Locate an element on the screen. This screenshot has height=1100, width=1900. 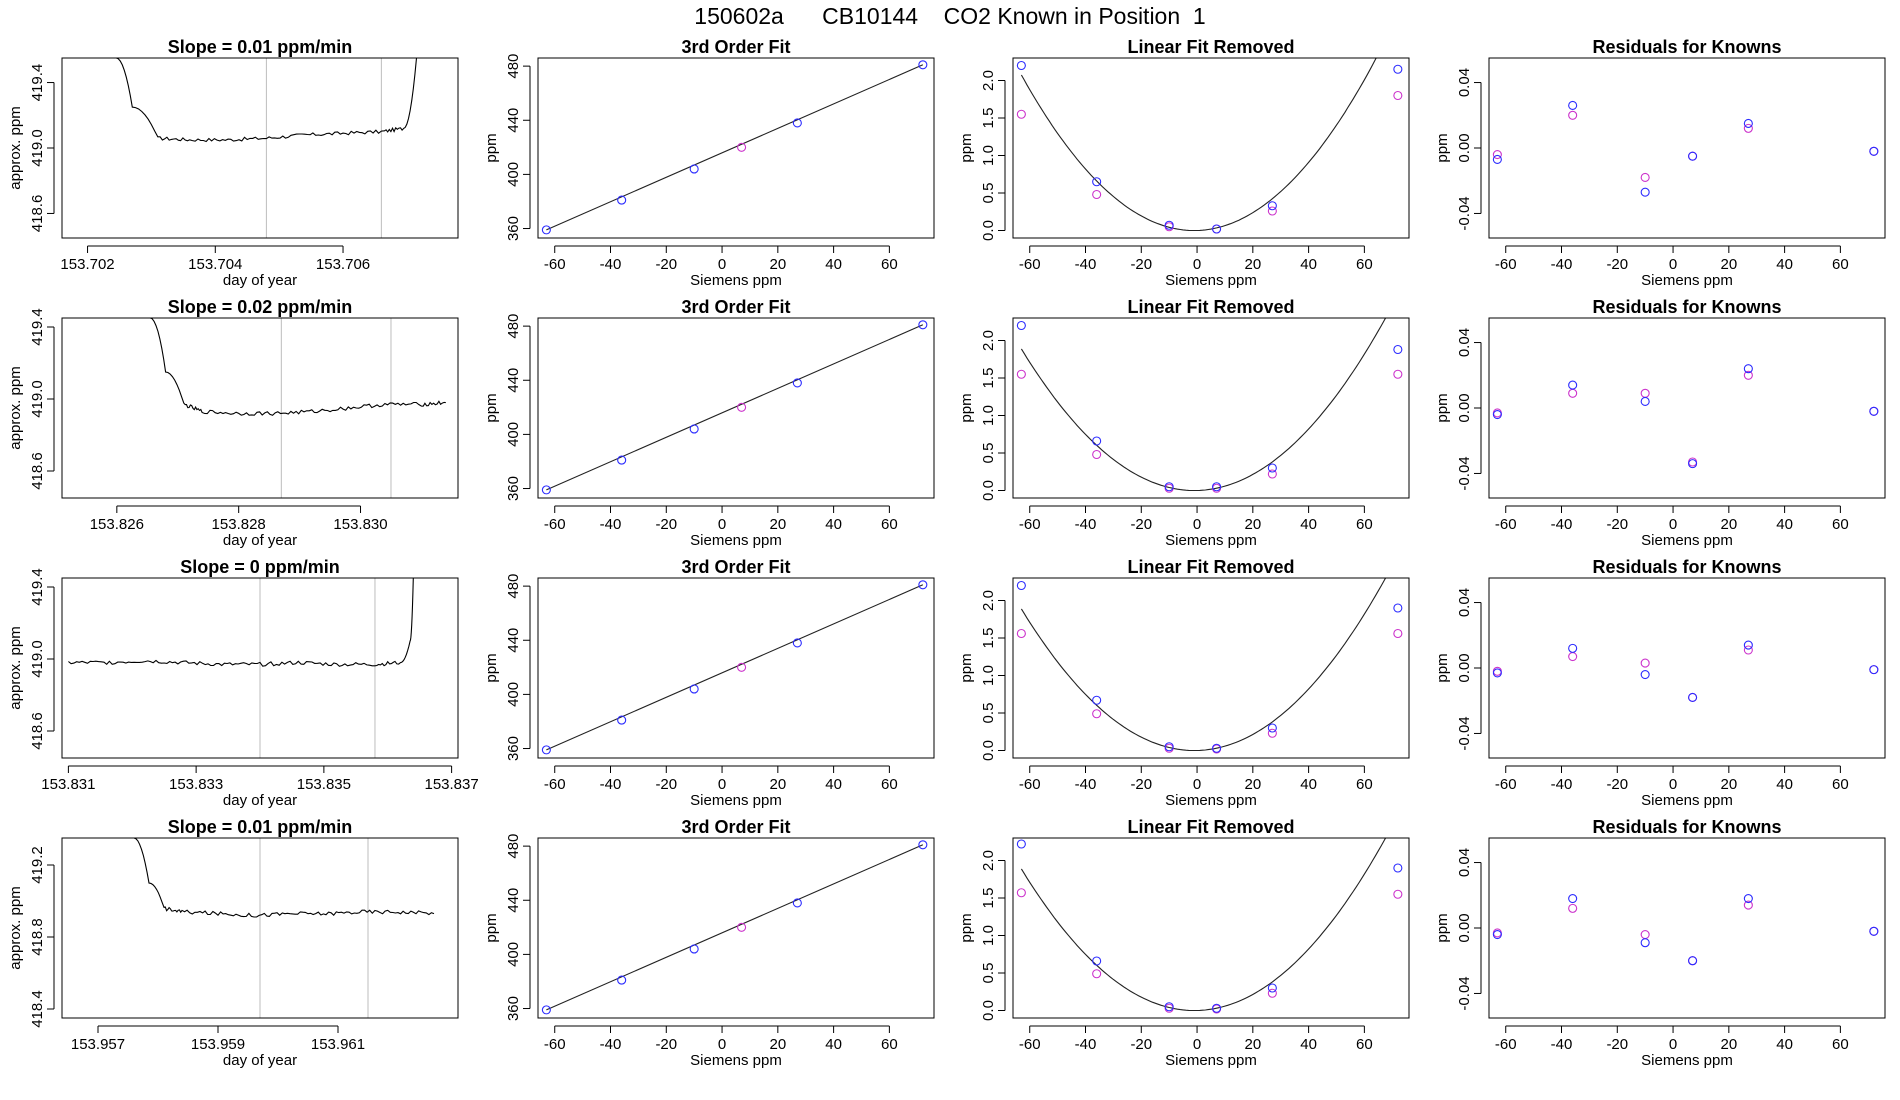
x-tick-label: 153.957 is located at coordinates (98, 1044).